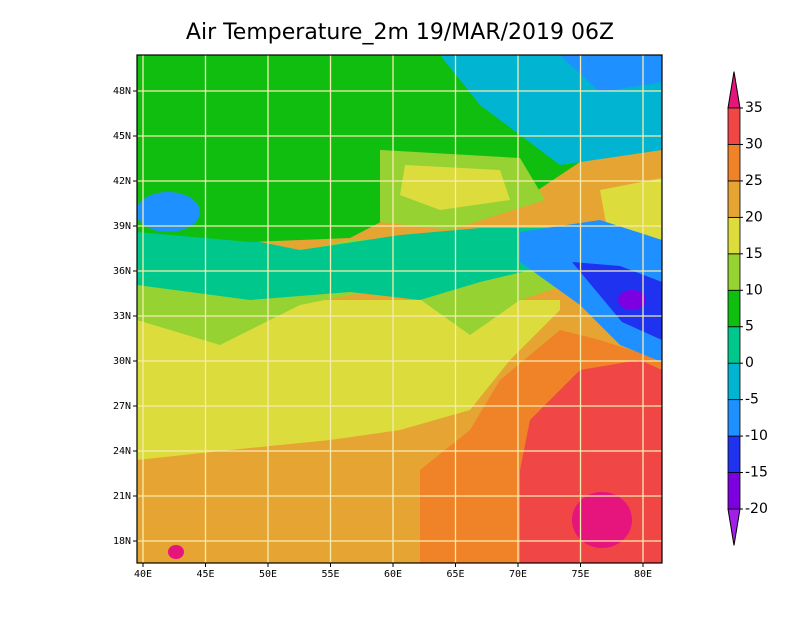 The image size is (800, 618). What do you see at coordinates (122, 406) in the screenshot?
I see `y-tick-label: 27N` at bounding box center [122, 406].